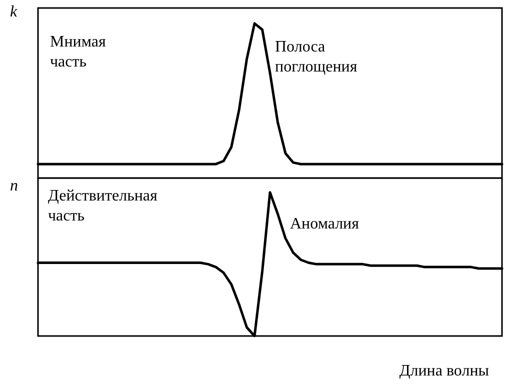 The width and height of the screenshot is (519, 388). I want to click on y-axis-title: n, so click(14, 186).